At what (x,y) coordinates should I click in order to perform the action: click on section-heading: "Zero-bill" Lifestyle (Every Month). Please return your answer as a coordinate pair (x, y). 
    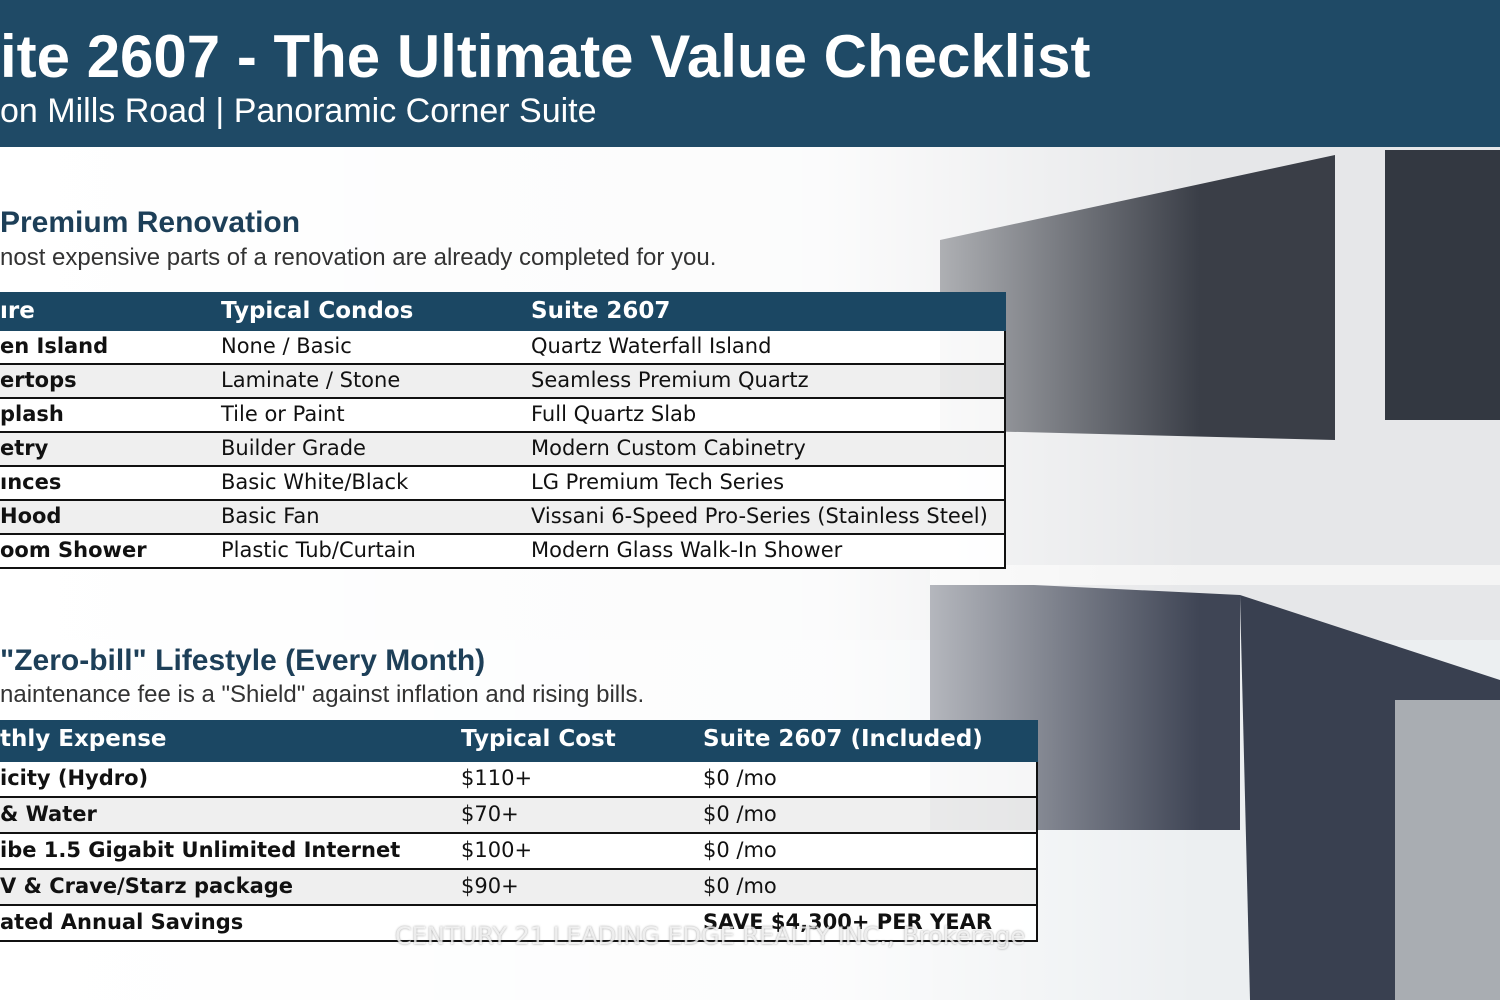
    Looking at the image, I should click on (243, 660).